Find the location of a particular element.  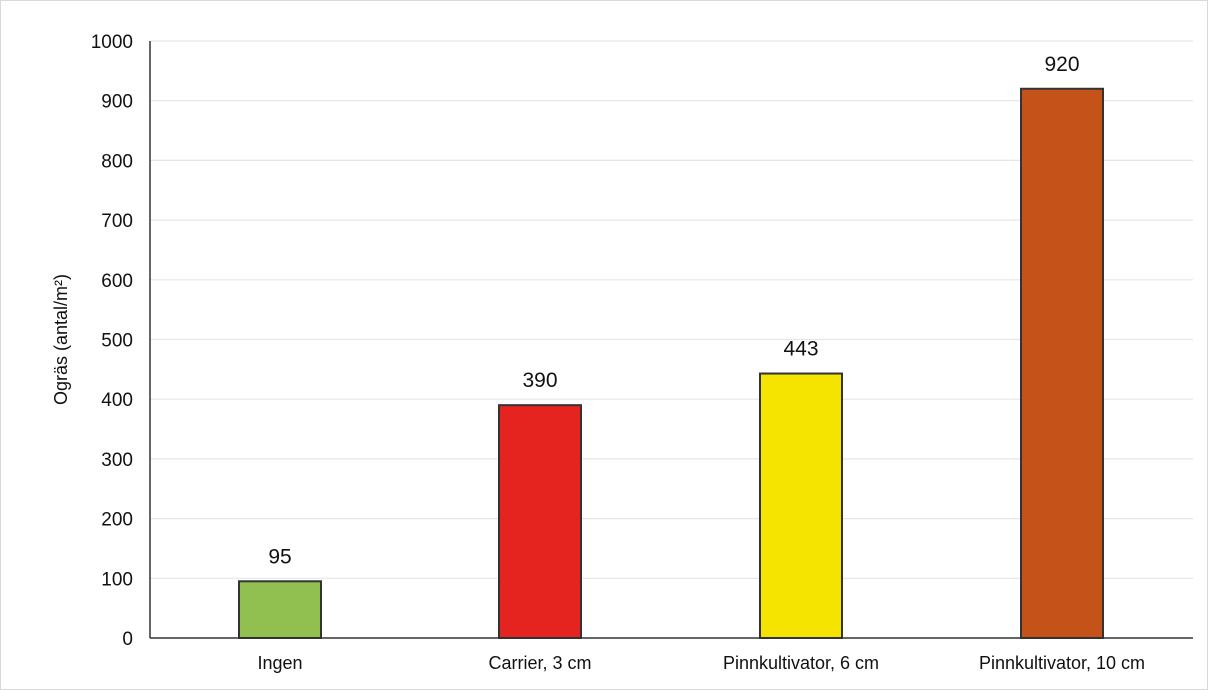

y-axis-title: Ogräs (antal/m²) is located at coordinates (61, 339).